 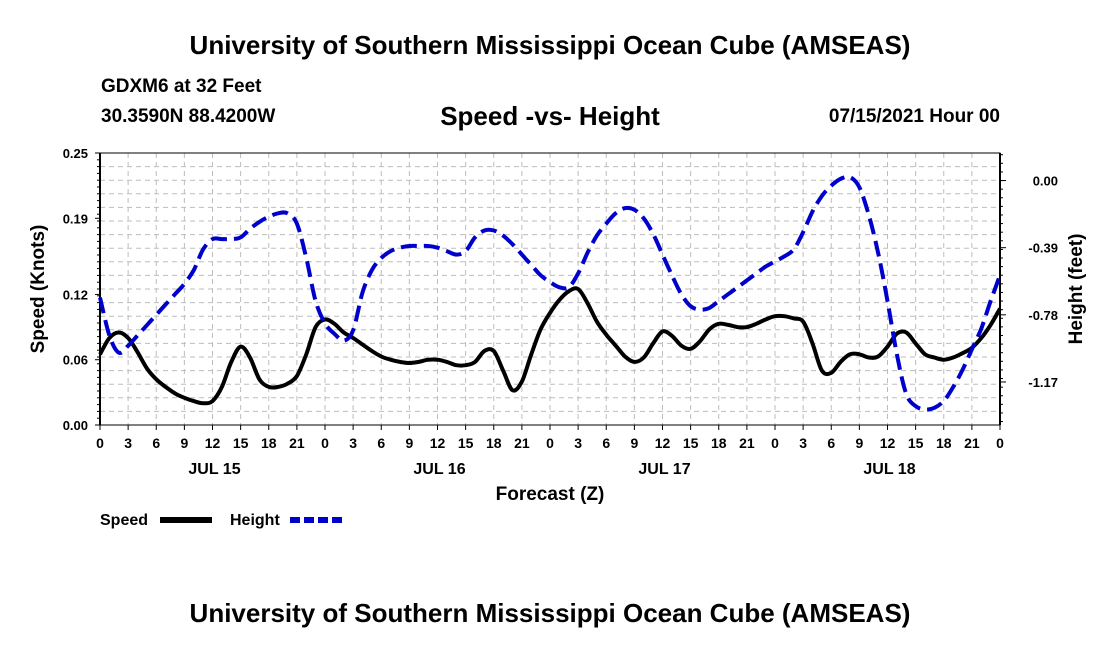 I want to click on legend-speed-label: Speed, so click(x=124, y=520).